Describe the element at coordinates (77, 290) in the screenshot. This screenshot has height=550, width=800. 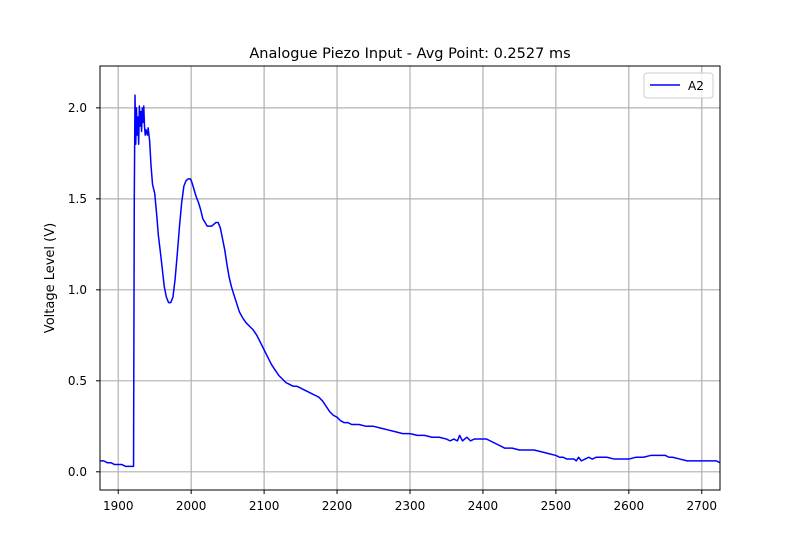
I see `y-tick-label: 1.0` at that location.